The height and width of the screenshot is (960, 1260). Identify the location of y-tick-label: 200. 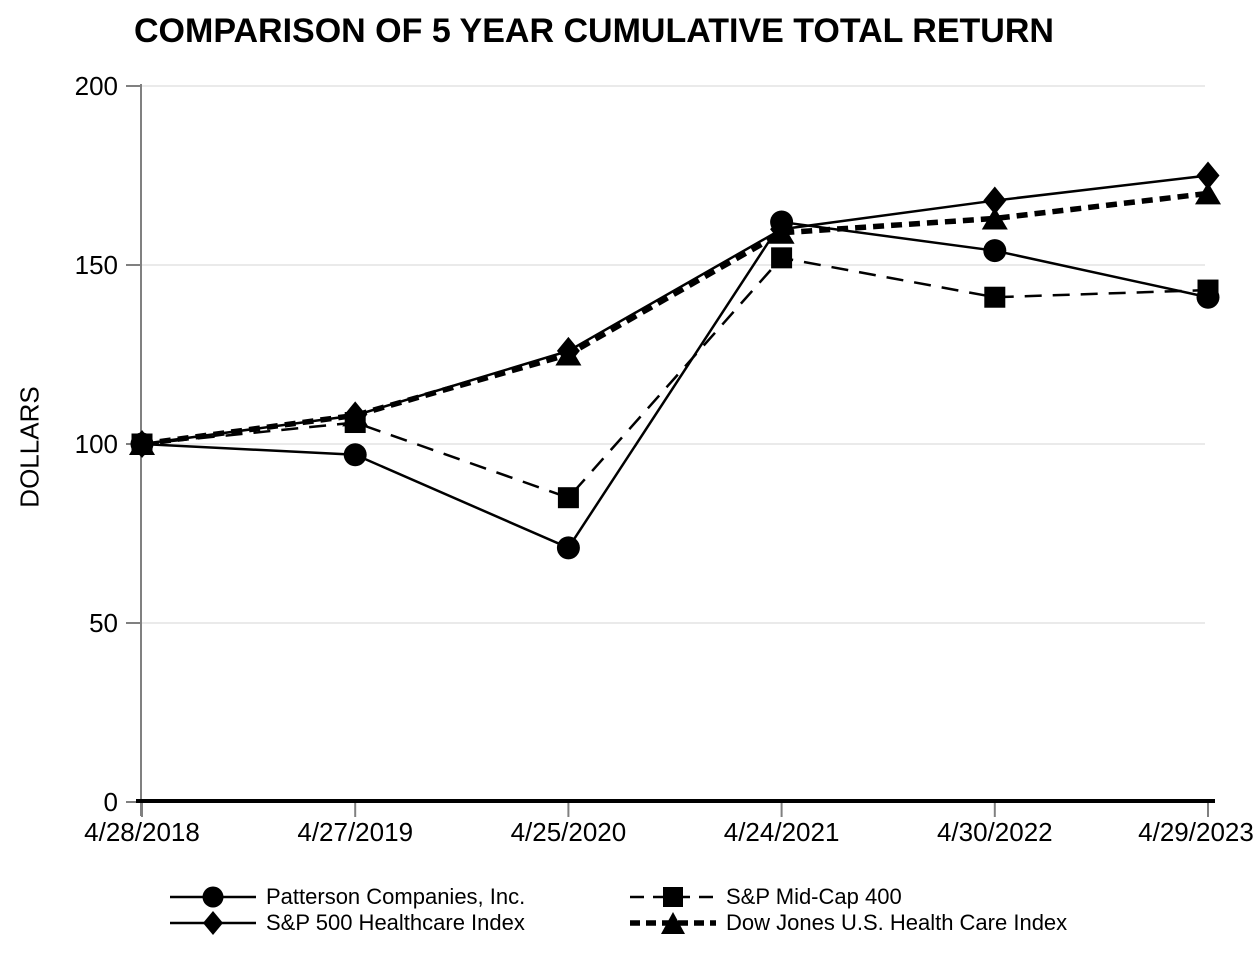
(96, 86).